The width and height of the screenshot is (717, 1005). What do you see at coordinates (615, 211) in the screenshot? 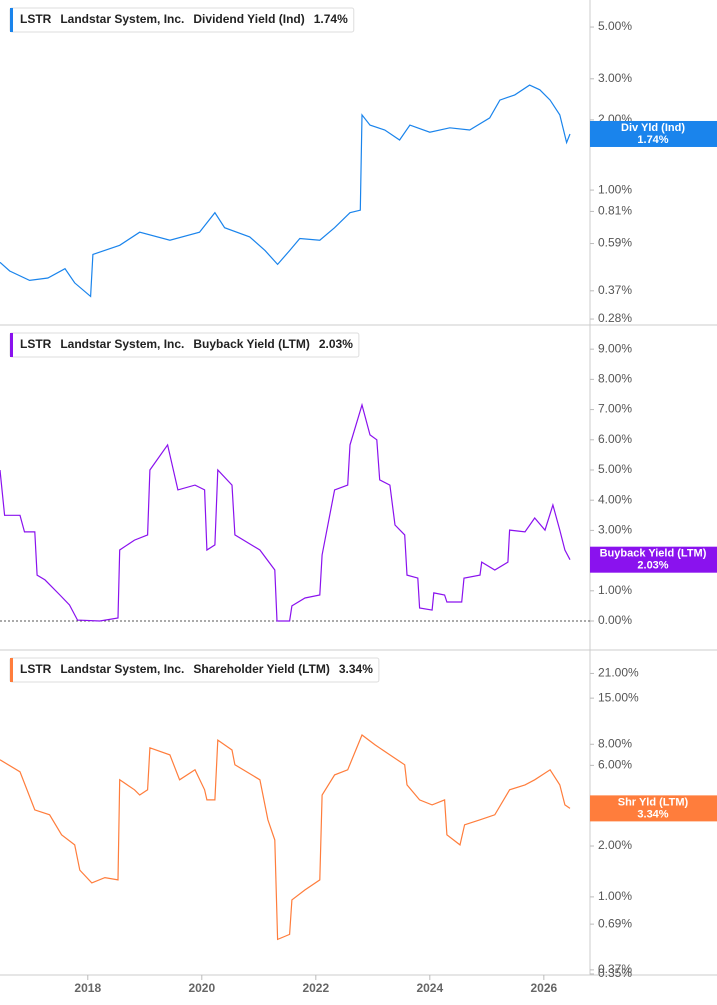
I see `y-tick-label: 0.81%` at bounding box center [615, 211].